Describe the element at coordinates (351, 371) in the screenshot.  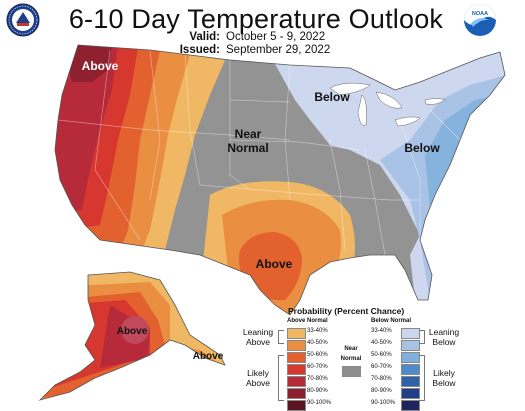
I see `legend-near-normal-swatch` at that location.